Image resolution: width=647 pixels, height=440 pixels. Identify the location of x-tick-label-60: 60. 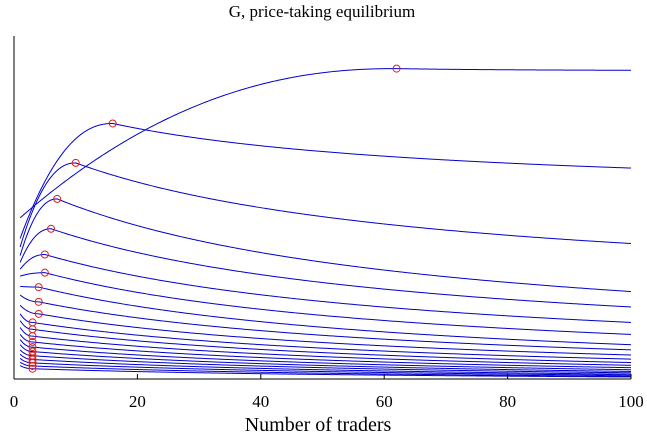
(384, 401).